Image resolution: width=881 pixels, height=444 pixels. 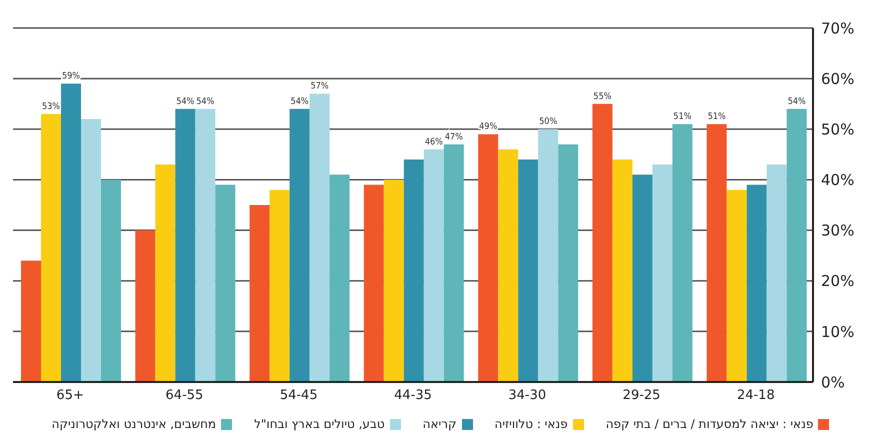 I want to click on y-tick-label: 10%, so click(x=837, y=331).